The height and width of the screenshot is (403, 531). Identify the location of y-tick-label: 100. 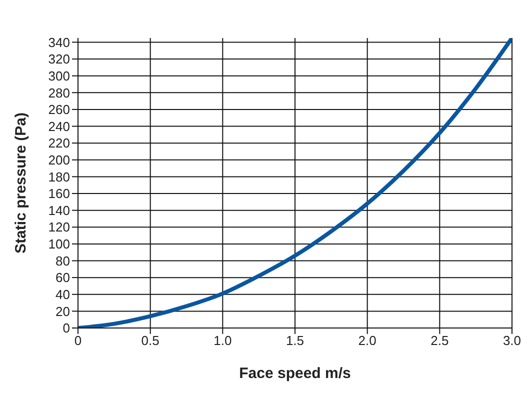
(59, 244).